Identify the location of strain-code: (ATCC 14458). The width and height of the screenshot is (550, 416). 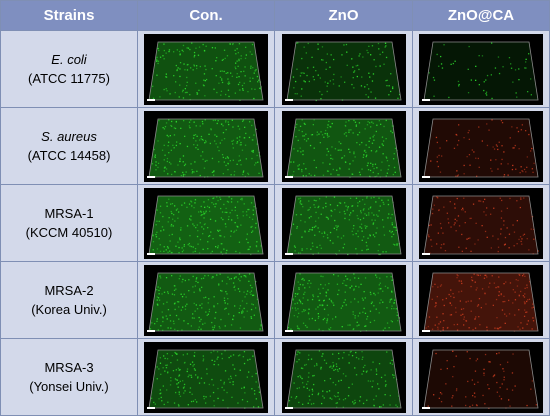
(69, 155).